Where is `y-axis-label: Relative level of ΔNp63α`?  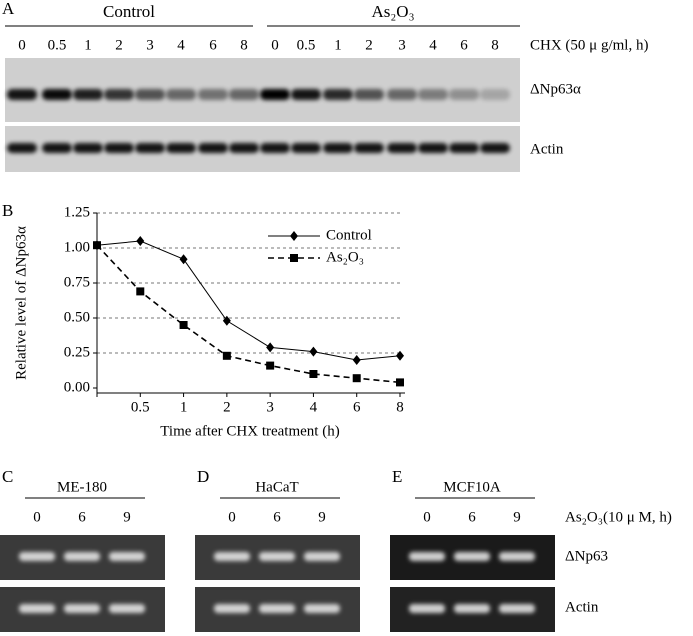
y-axis-label: Relative level of ΔNp63α is located at coordinates (21, 303).